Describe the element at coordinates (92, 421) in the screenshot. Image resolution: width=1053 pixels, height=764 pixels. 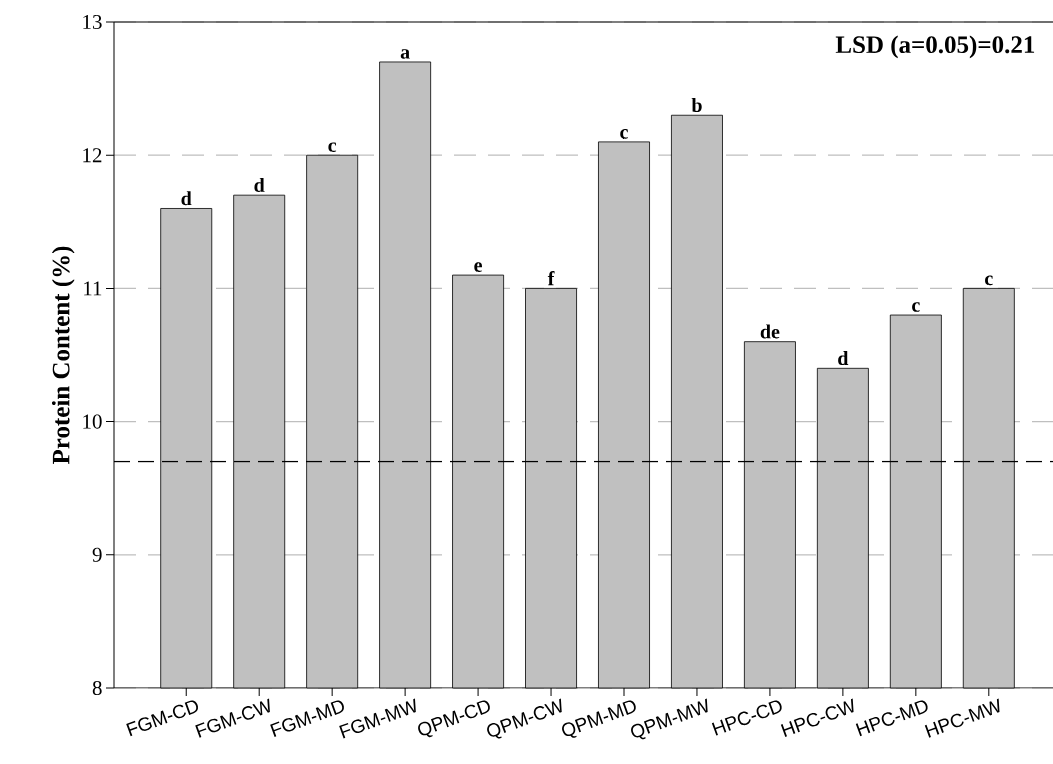
I see `y-tick-label: 10` at that location.